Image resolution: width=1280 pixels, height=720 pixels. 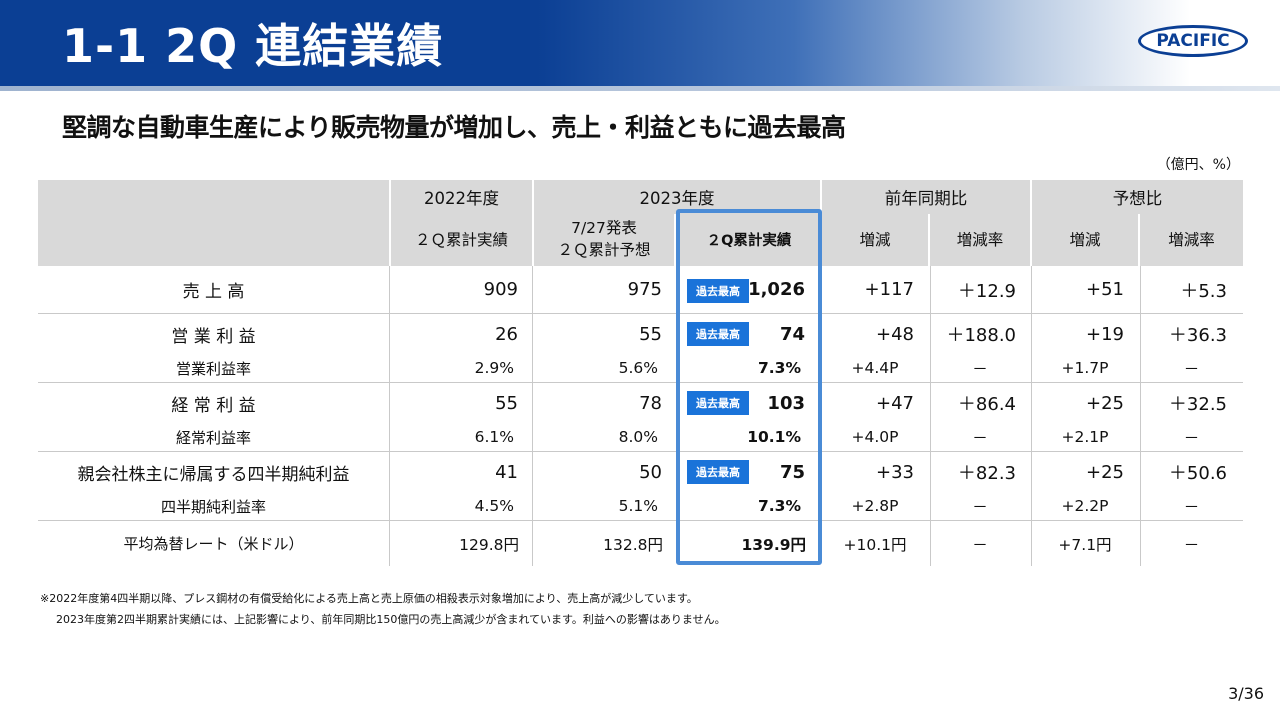 What do you see at coordinates (980, 438) in the screenshot?
I see `cell-ord-margin-yoy-rate: －` at bounding box center [980, 438].